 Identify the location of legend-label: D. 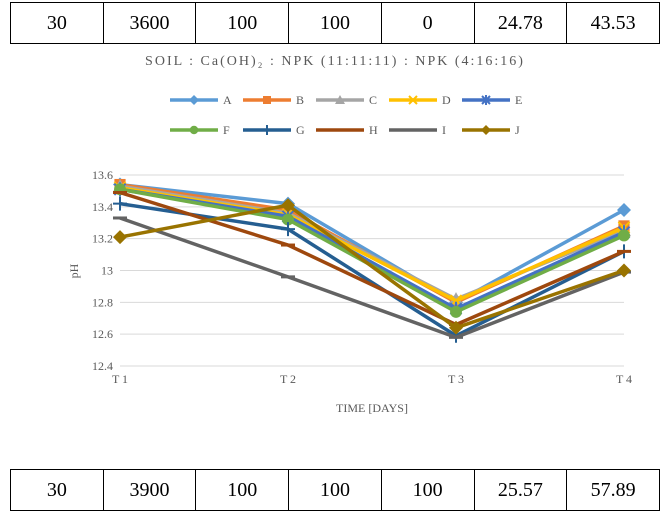
(446, 100).